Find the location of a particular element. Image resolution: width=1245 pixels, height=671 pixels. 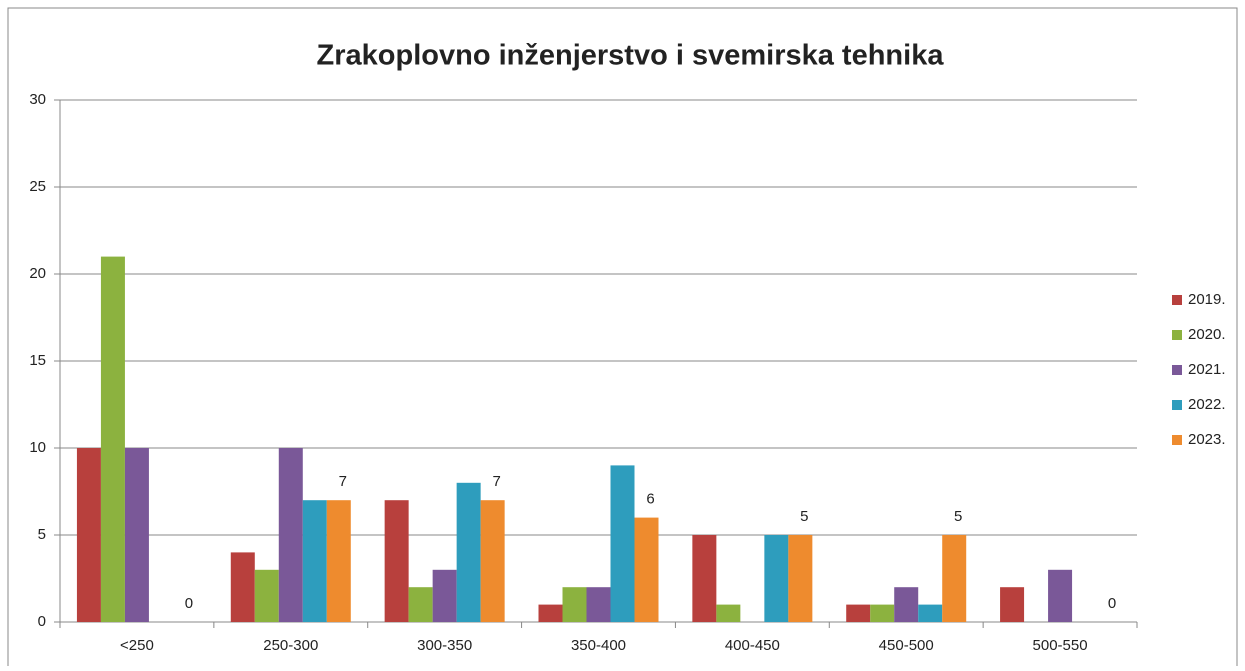

x-tick-label: 400-450 is located at coordinates (752, 645).